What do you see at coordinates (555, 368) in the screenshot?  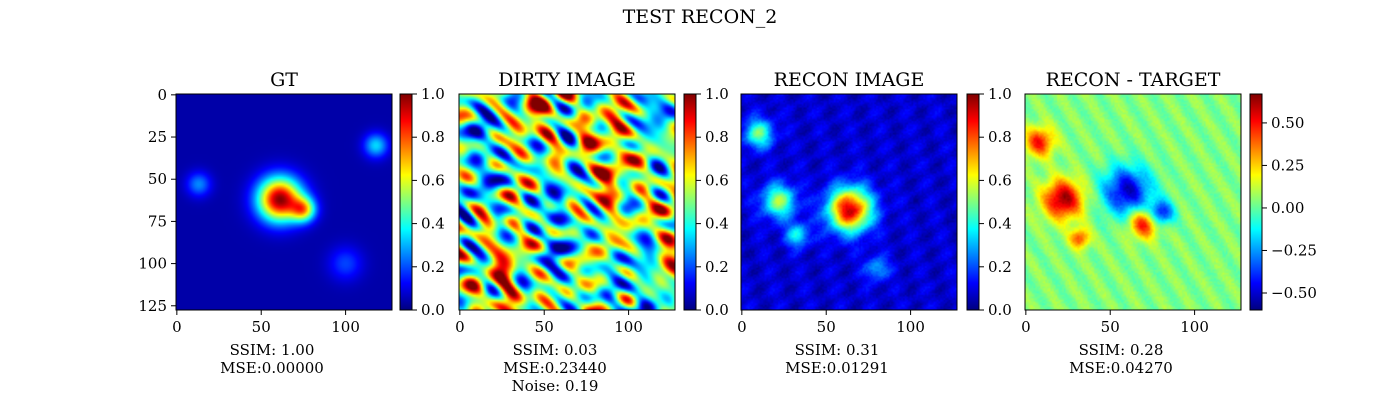 I see `metric-label: MSE:0.23440` at bounding box center [555, 368].